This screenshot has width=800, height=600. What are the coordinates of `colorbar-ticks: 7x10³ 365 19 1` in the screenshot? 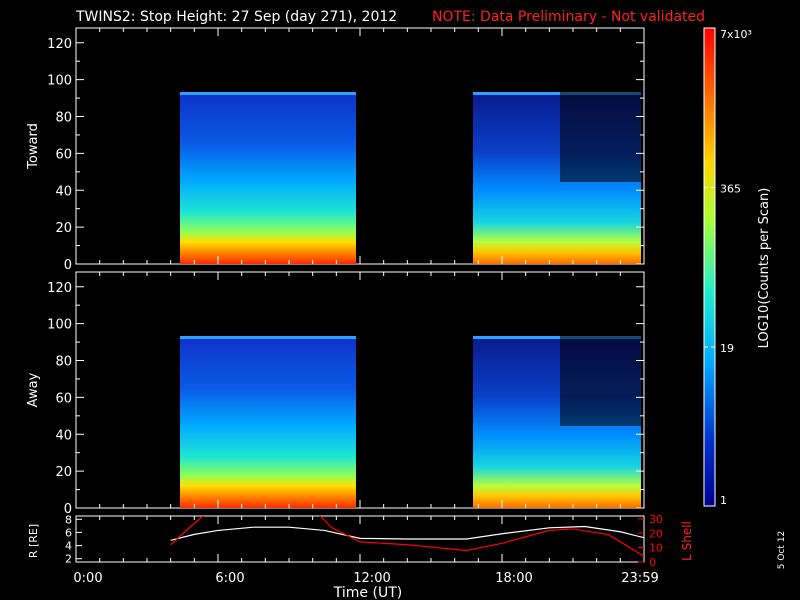 It's located at (728, 267).